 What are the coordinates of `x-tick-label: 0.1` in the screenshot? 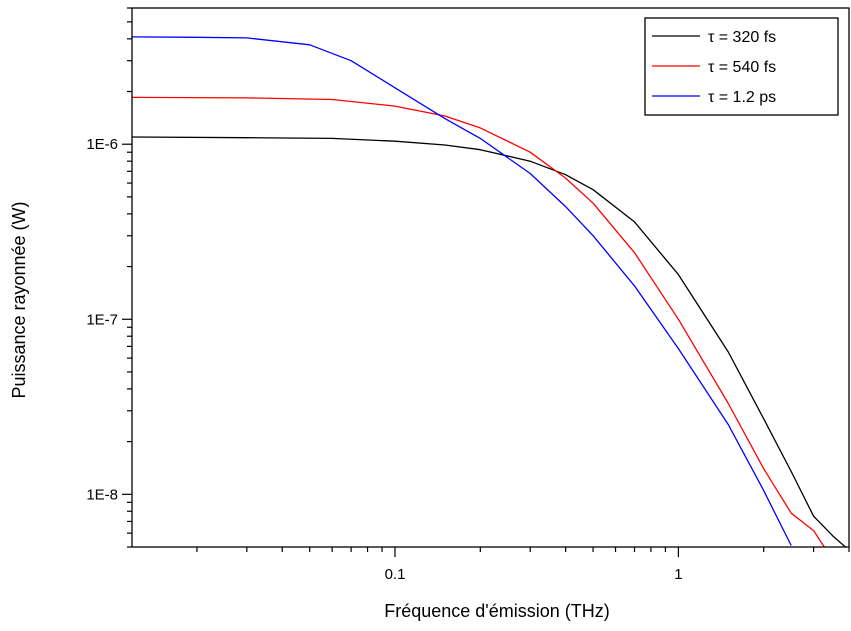 It's located at (395, 574).